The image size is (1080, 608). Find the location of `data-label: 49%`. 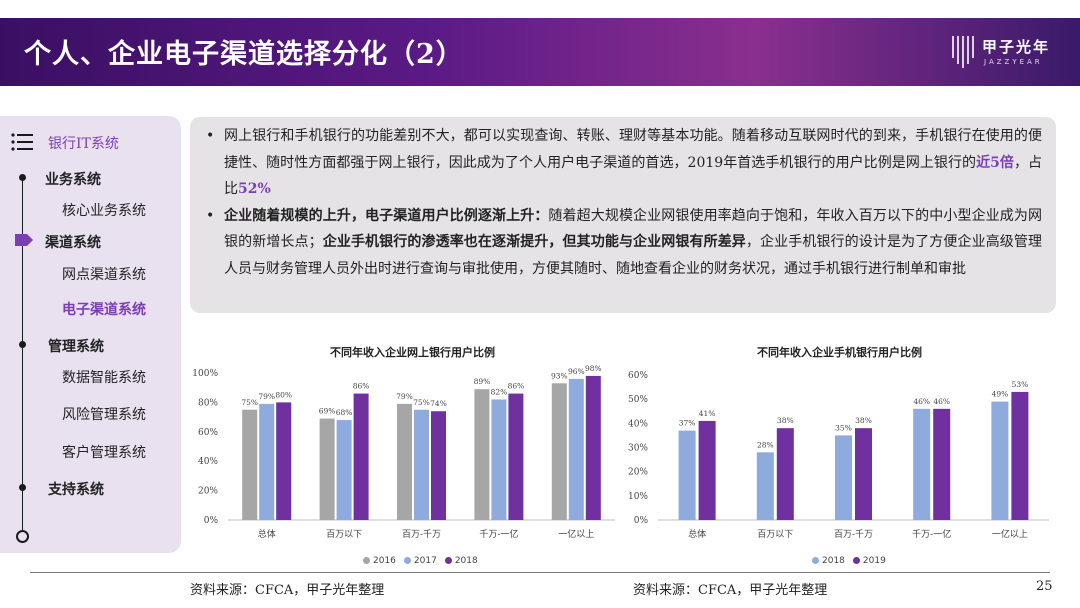

data-label: 49% is located at coordinates (1000, 394).